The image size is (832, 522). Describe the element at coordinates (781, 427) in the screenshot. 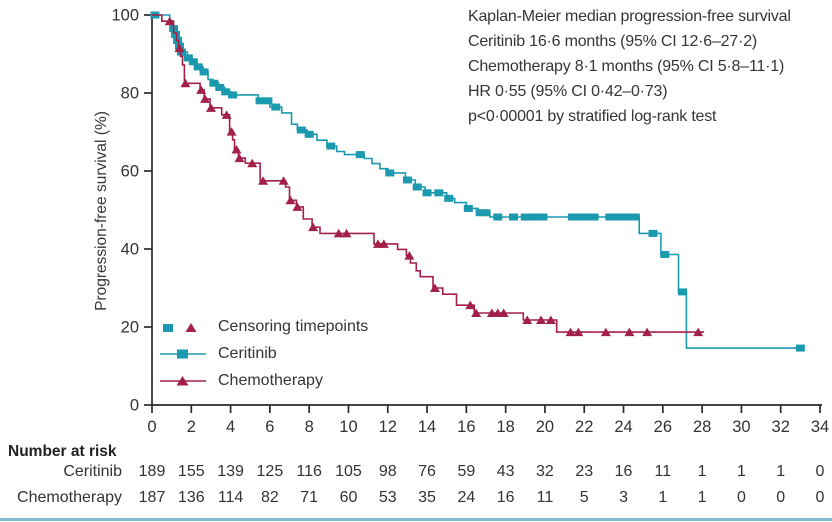

I see `x-tick-label: 32` at that location.